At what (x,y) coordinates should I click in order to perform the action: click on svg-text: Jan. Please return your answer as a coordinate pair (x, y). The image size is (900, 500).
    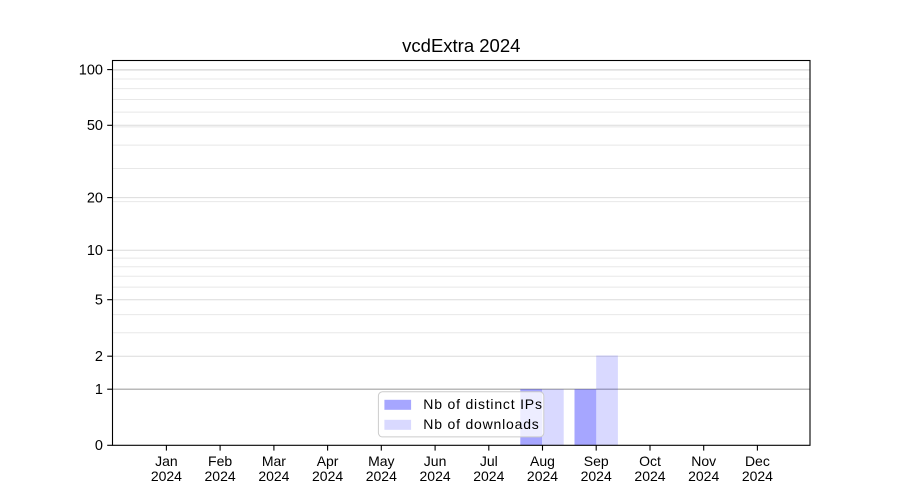
    Looking at the image, I should click on (166, 461).